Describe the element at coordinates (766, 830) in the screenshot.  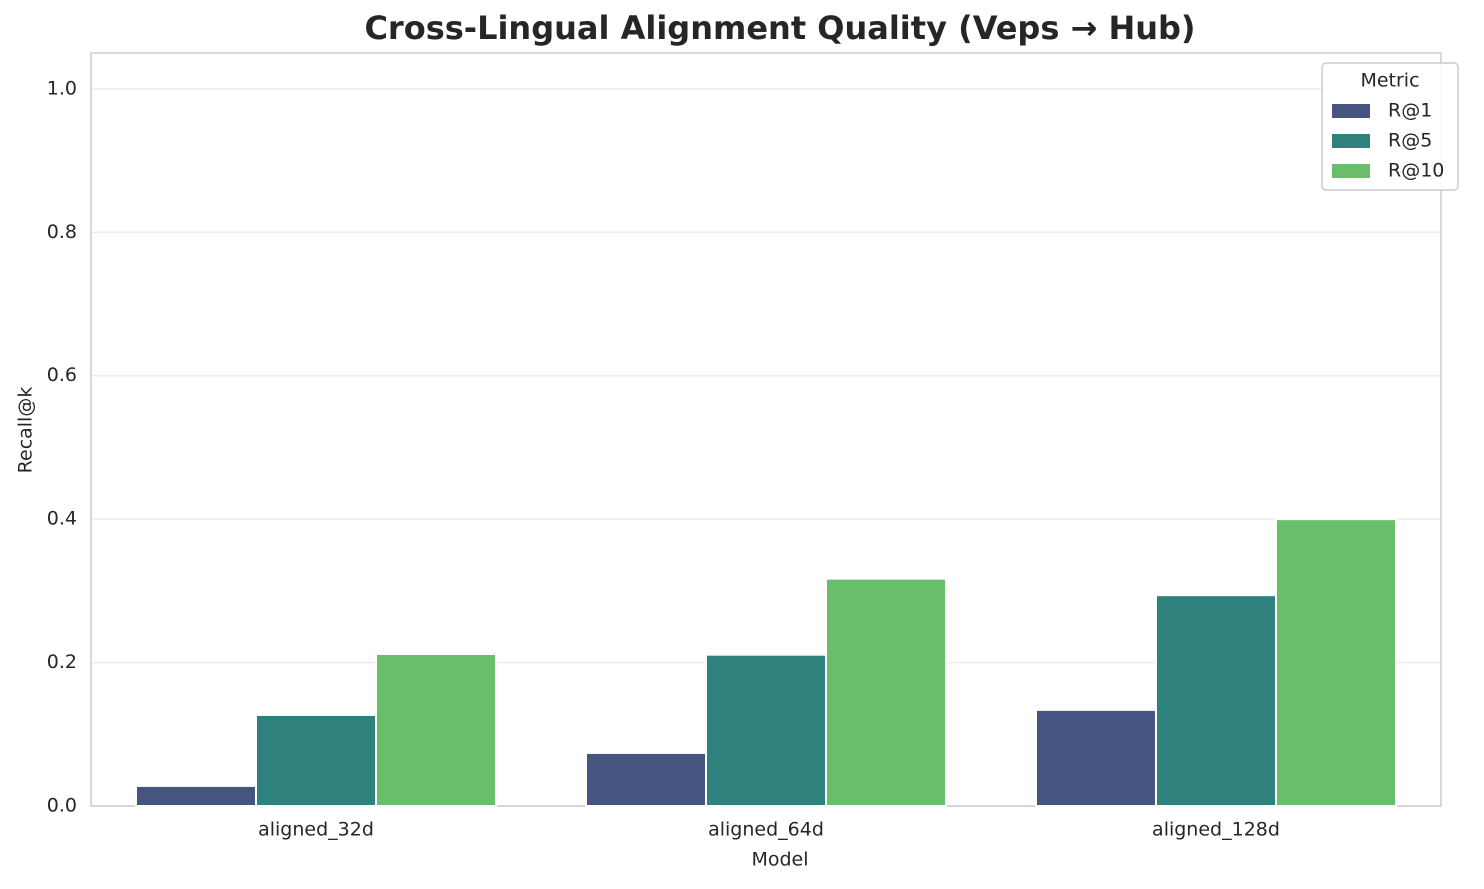
I see `x-tick-label: aligned_64d` at that location.